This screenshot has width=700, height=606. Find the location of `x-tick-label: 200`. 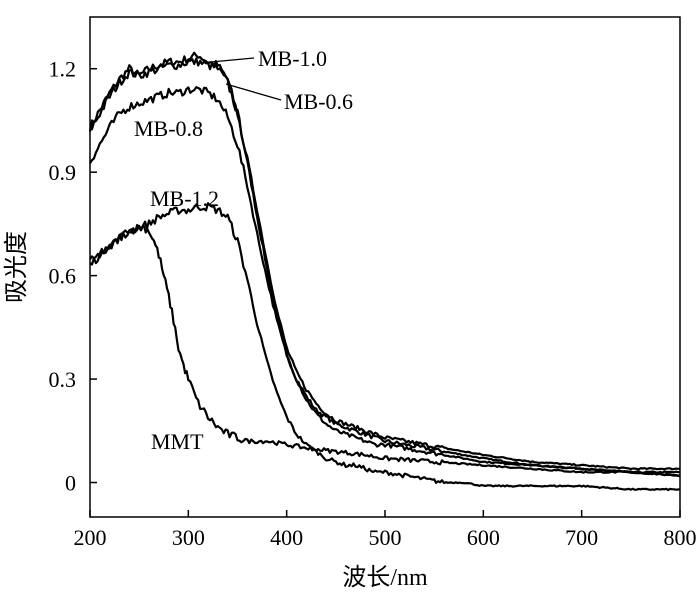

x-tick-label: 200 is located at coordinates (90, 537).